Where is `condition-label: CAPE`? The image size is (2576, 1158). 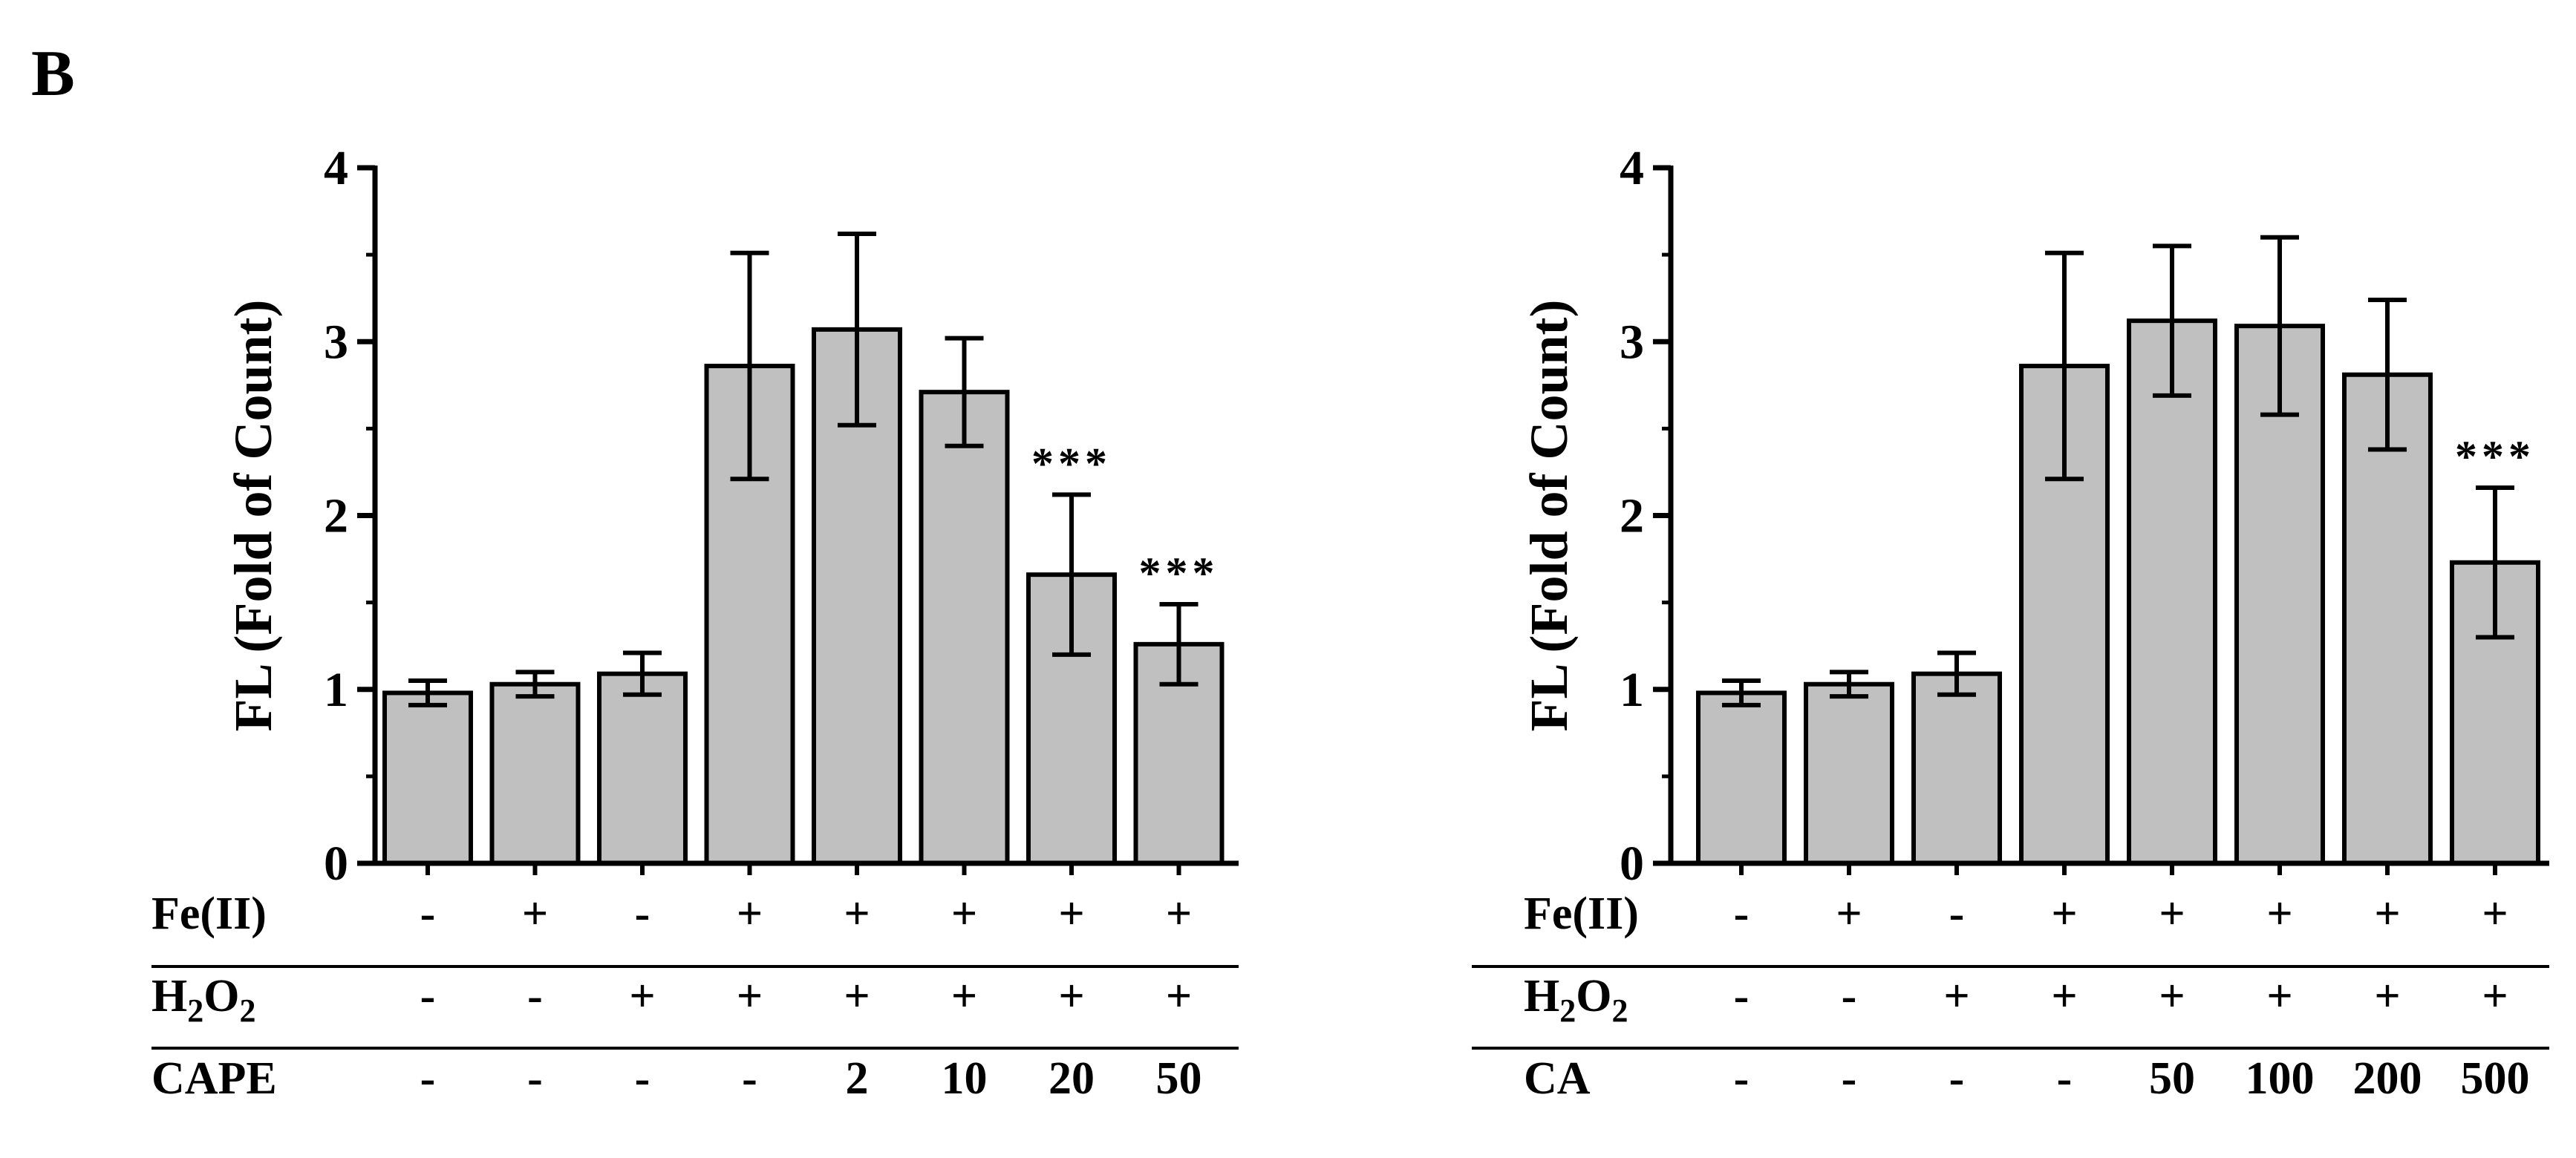 condition-label: CAPE is located at coordinates (214, 1078).